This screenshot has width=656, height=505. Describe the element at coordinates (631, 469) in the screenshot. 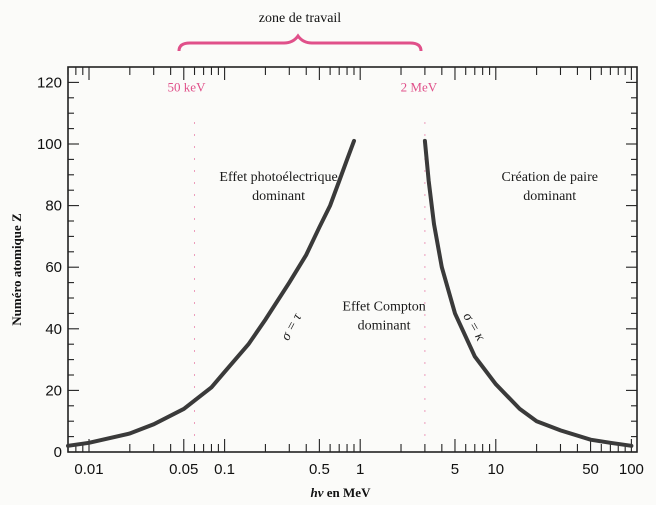

I see `x-tick-label: 100` at that location.